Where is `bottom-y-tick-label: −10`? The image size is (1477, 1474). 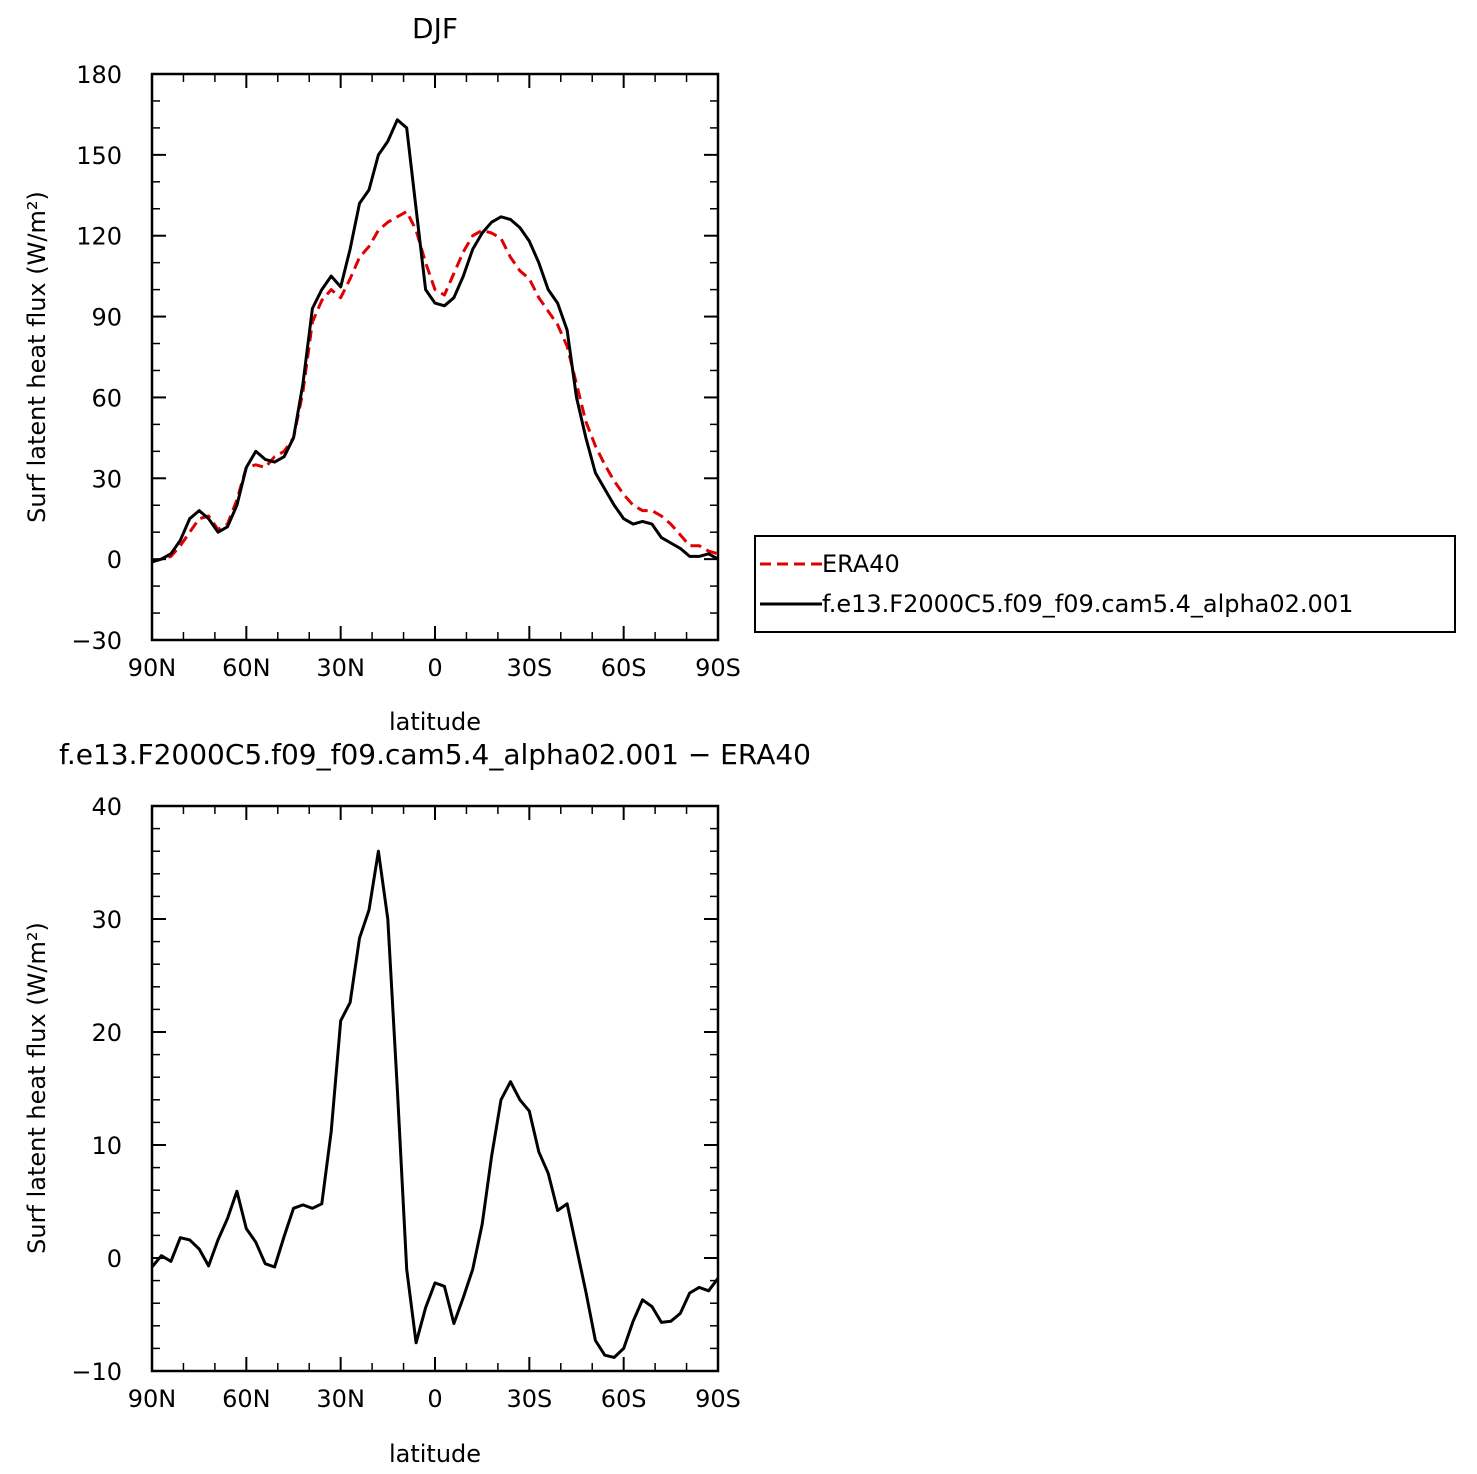
bottom-y-tick-label: −10 is located at coordinates (96, 1372).